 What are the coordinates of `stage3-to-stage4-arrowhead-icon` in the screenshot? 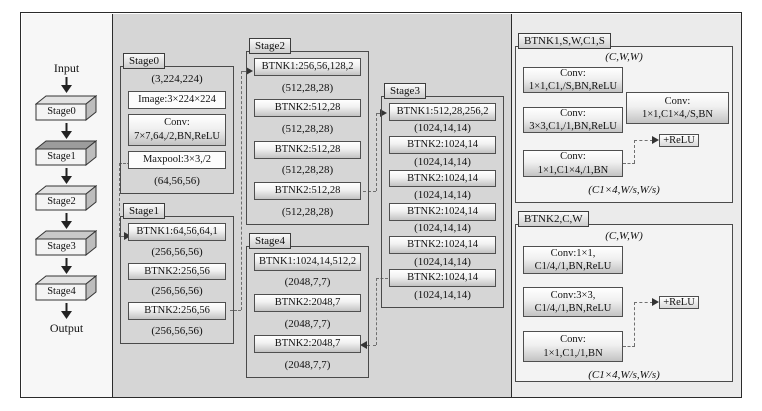 It's located at (363, 345).